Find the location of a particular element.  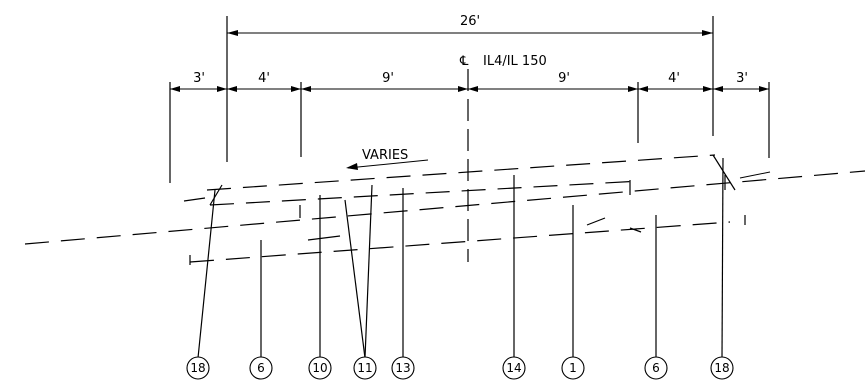

callouts: 18 6 10 11 13 14 1 6 is located at coordinates (460, 368).